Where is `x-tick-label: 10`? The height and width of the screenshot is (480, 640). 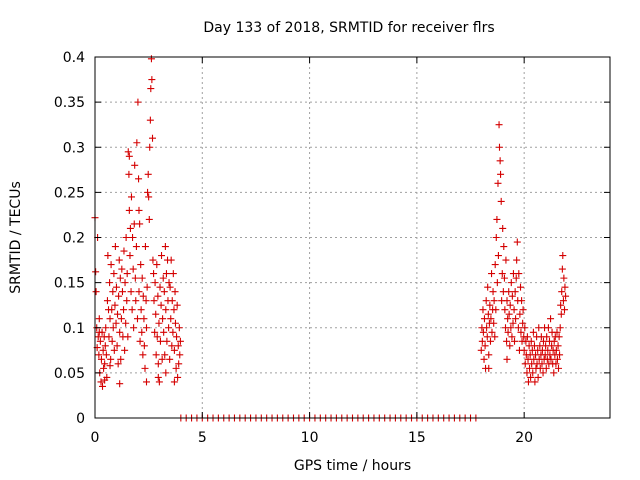 x-tick-label: 10 is located at coordinates (310, 438).